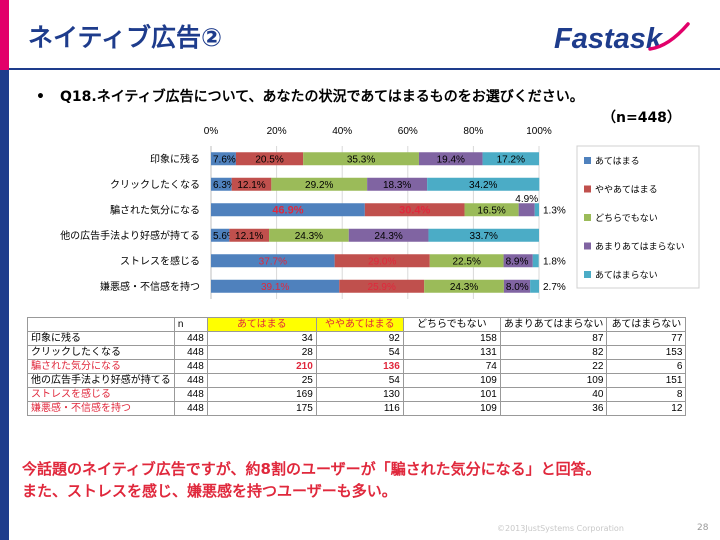 The image size is (720, 540). I want to click on cell-neutral: 74, so click(451, 366).